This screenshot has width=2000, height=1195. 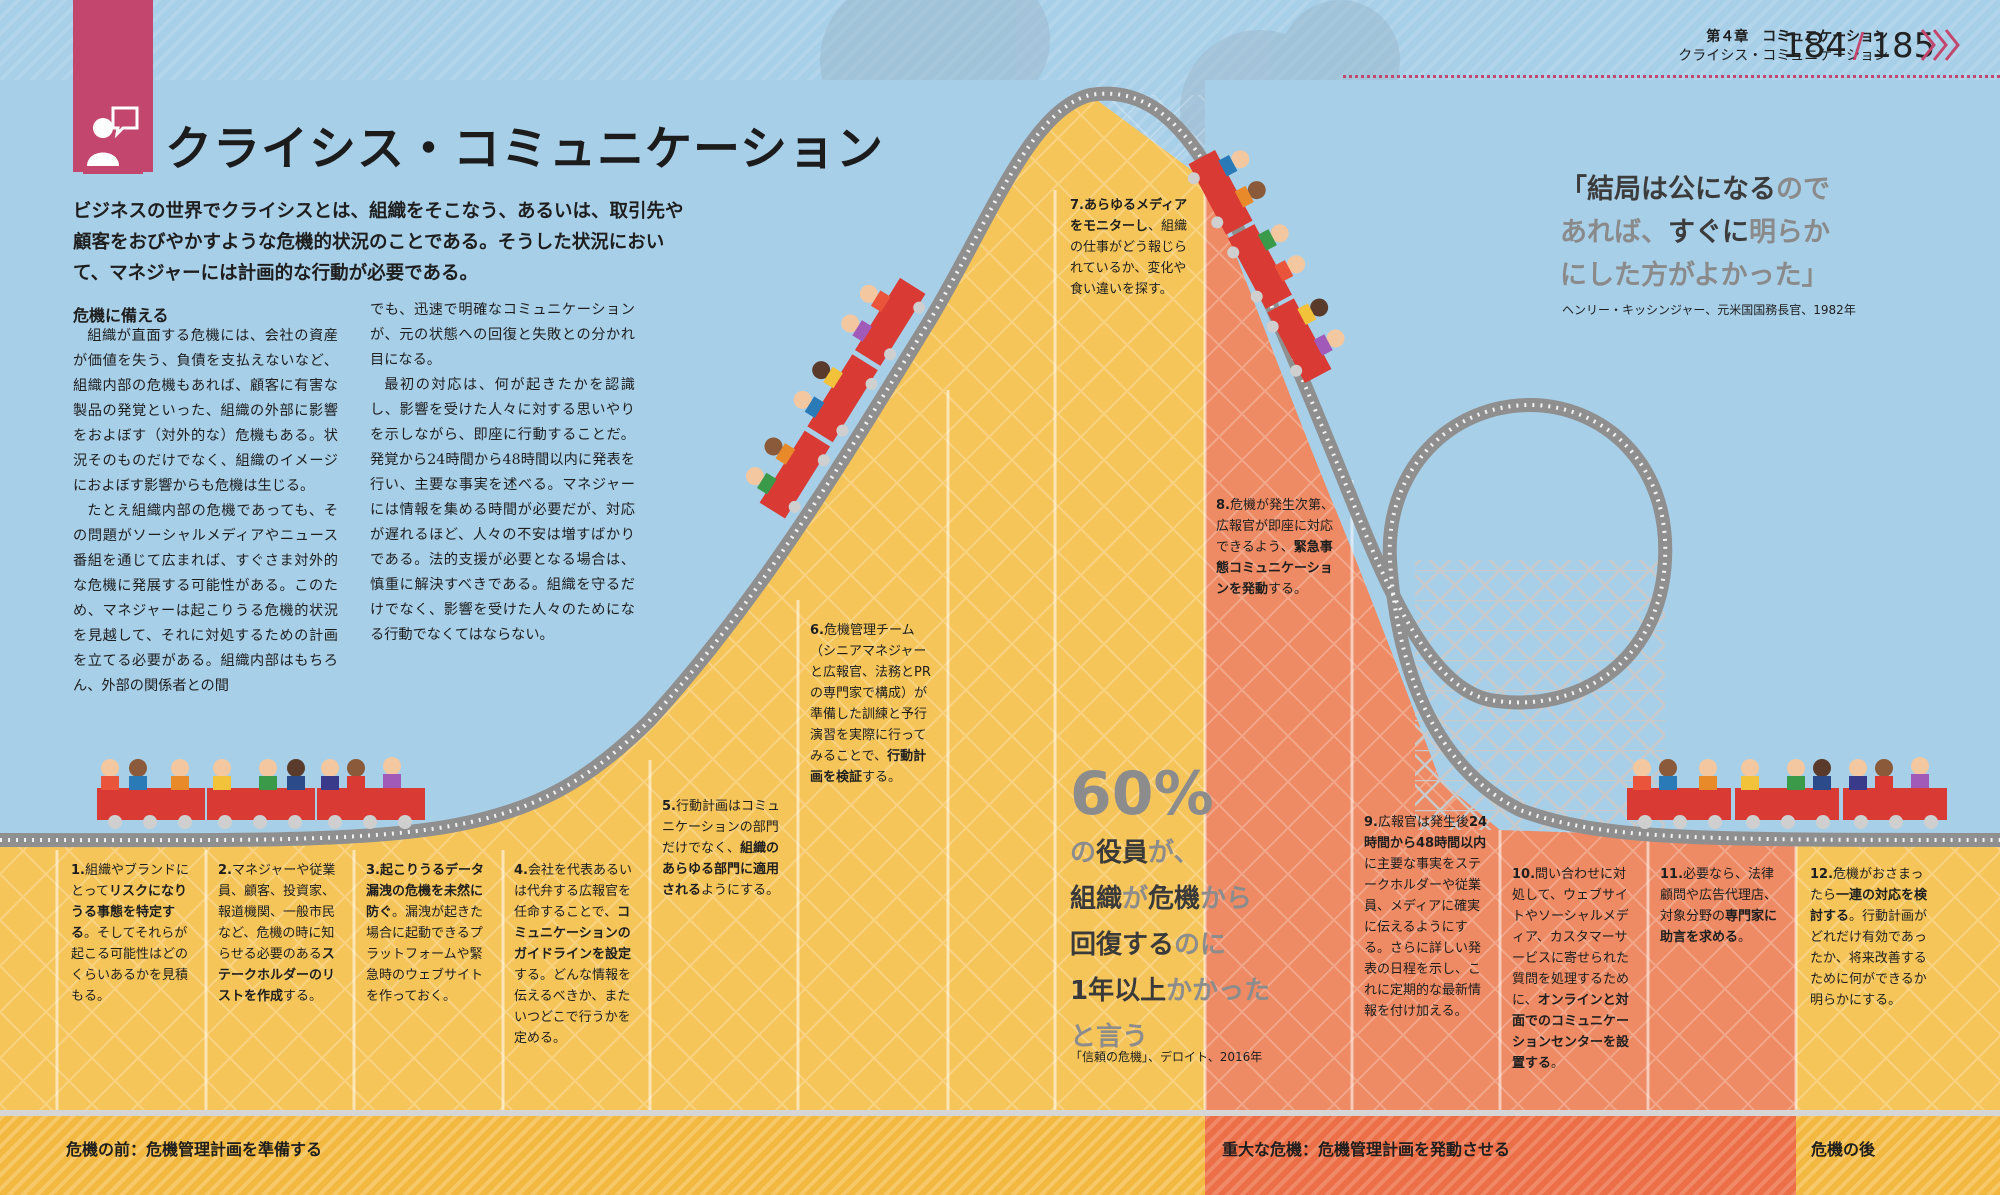 I want to click on stat-percentage: 60%, so click(x=1142, y=794).